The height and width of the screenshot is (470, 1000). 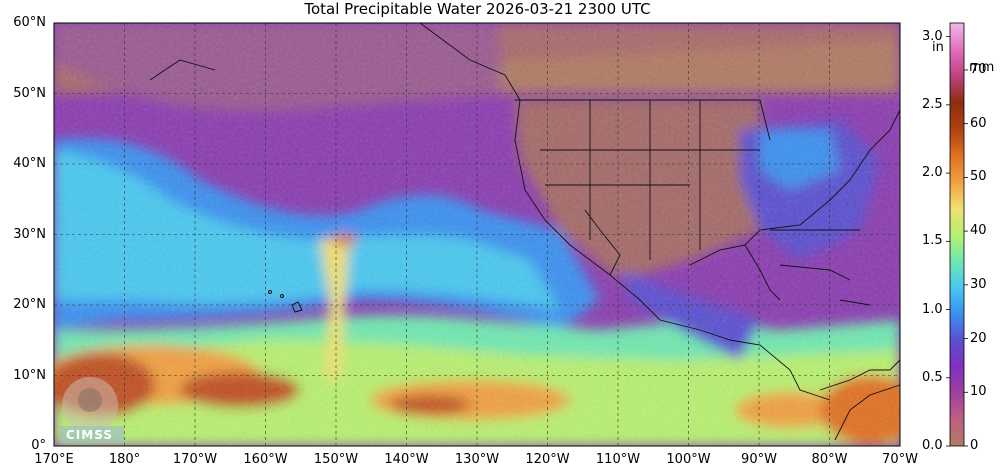 I want to click on latitude-label: 40°N, so click(x=29, y=163).